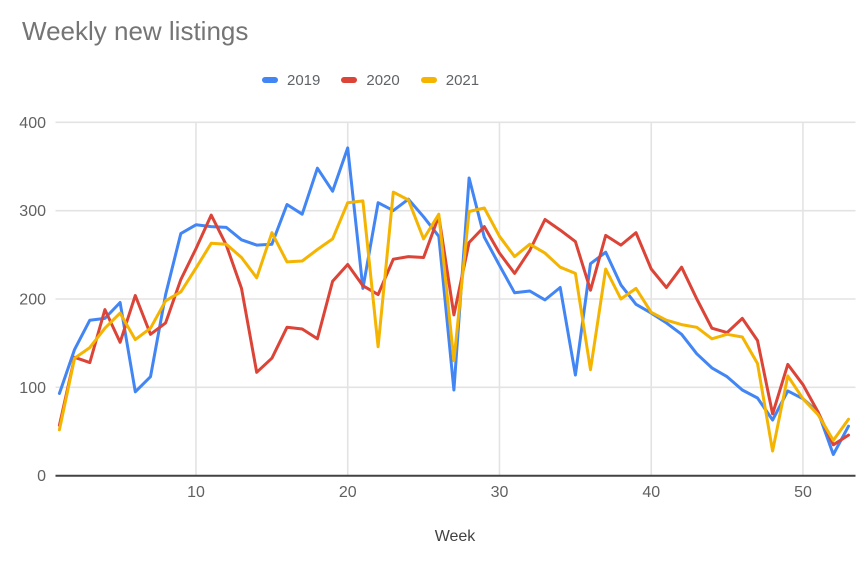 Image resolution: width=864 pixels, height=576 pixels. I want to click on chart-title: Weekly new listings, so click(135, 31).